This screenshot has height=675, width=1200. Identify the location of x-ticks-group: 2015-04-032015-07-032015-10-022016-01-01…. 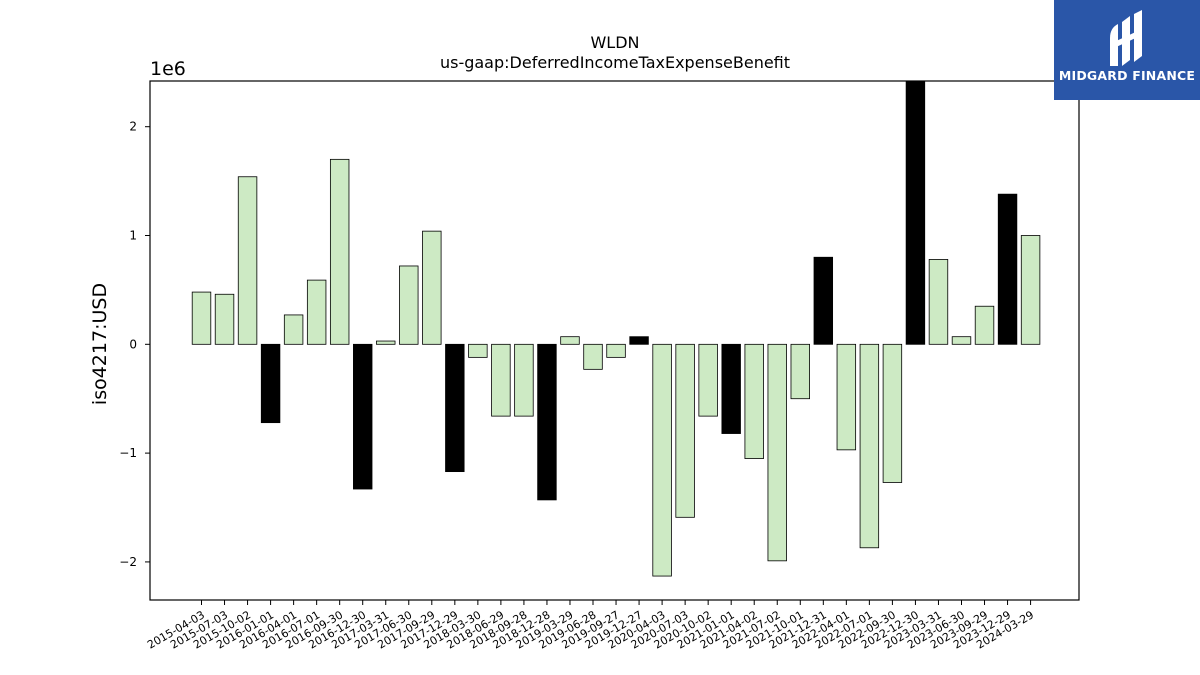
(590, 626).